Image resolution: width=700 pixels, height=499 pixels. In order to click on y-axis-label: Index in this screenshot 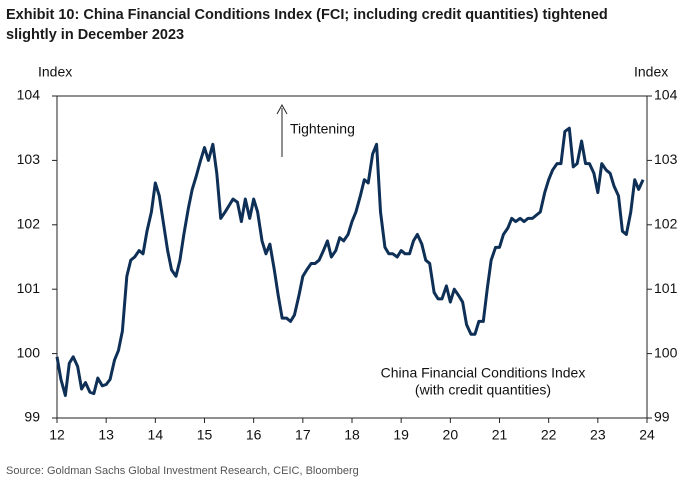, I will do `click(55, 72)`.